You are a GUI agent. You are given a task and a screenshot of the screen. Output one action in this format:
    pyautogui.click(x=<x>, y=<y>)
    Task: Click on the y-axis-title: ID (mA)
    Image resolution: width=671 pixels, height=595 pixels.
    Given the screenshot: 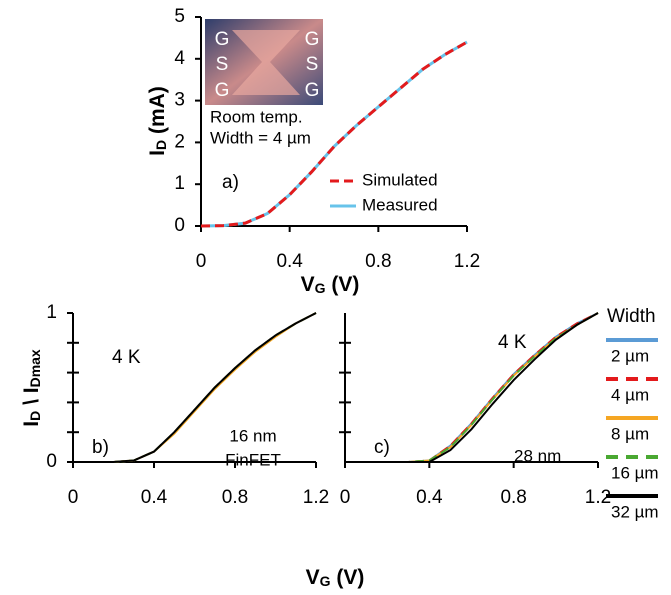 What is the action you would take?
    pyautogui.click(x=157, y=121)
    